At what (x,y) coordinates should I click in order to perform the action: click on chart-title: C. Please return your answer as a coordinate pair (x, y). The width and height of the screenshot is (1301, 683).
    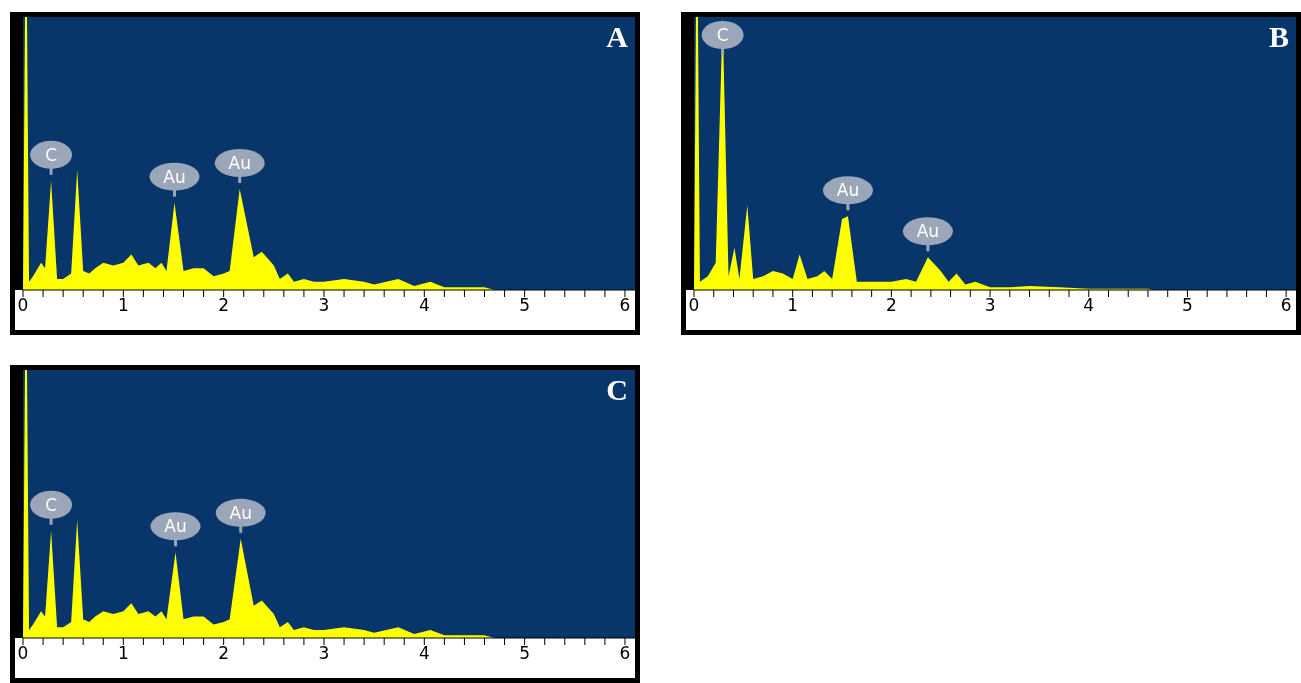
    Looking at the image, I should click on (617, 390).